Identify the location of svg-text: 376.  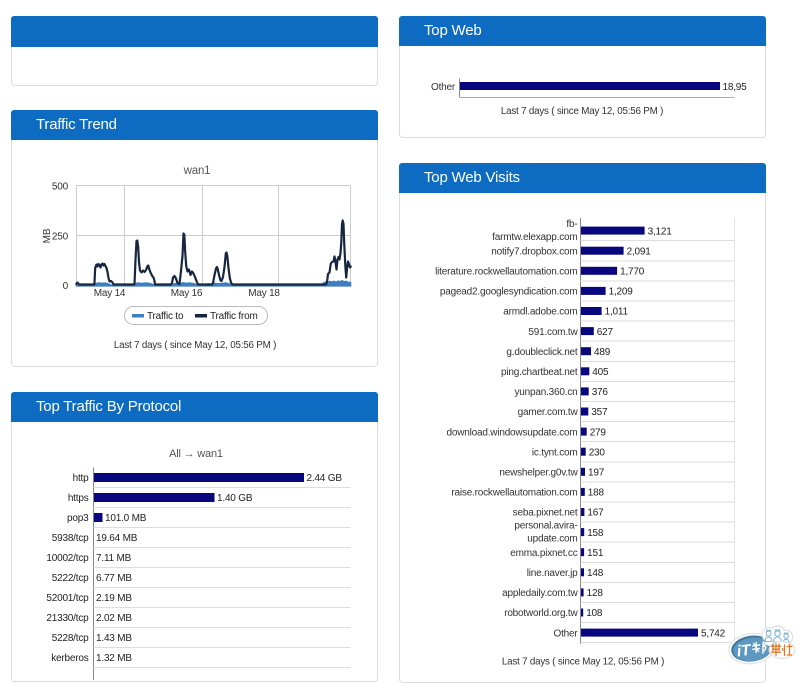
(600, 392).